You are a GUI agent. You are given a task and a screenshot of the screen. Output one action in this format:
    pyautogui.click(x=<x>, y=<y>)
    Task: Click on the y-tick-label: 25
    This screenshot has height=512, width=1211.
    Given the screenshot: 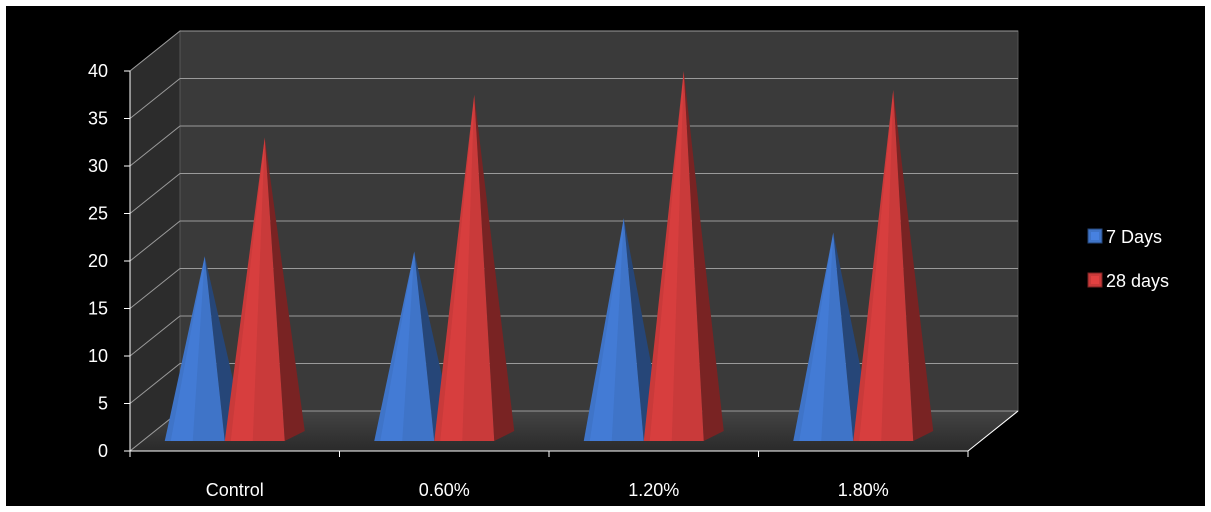 What is the action you would take?
    pyautogui.click(x=98, y=214)
    